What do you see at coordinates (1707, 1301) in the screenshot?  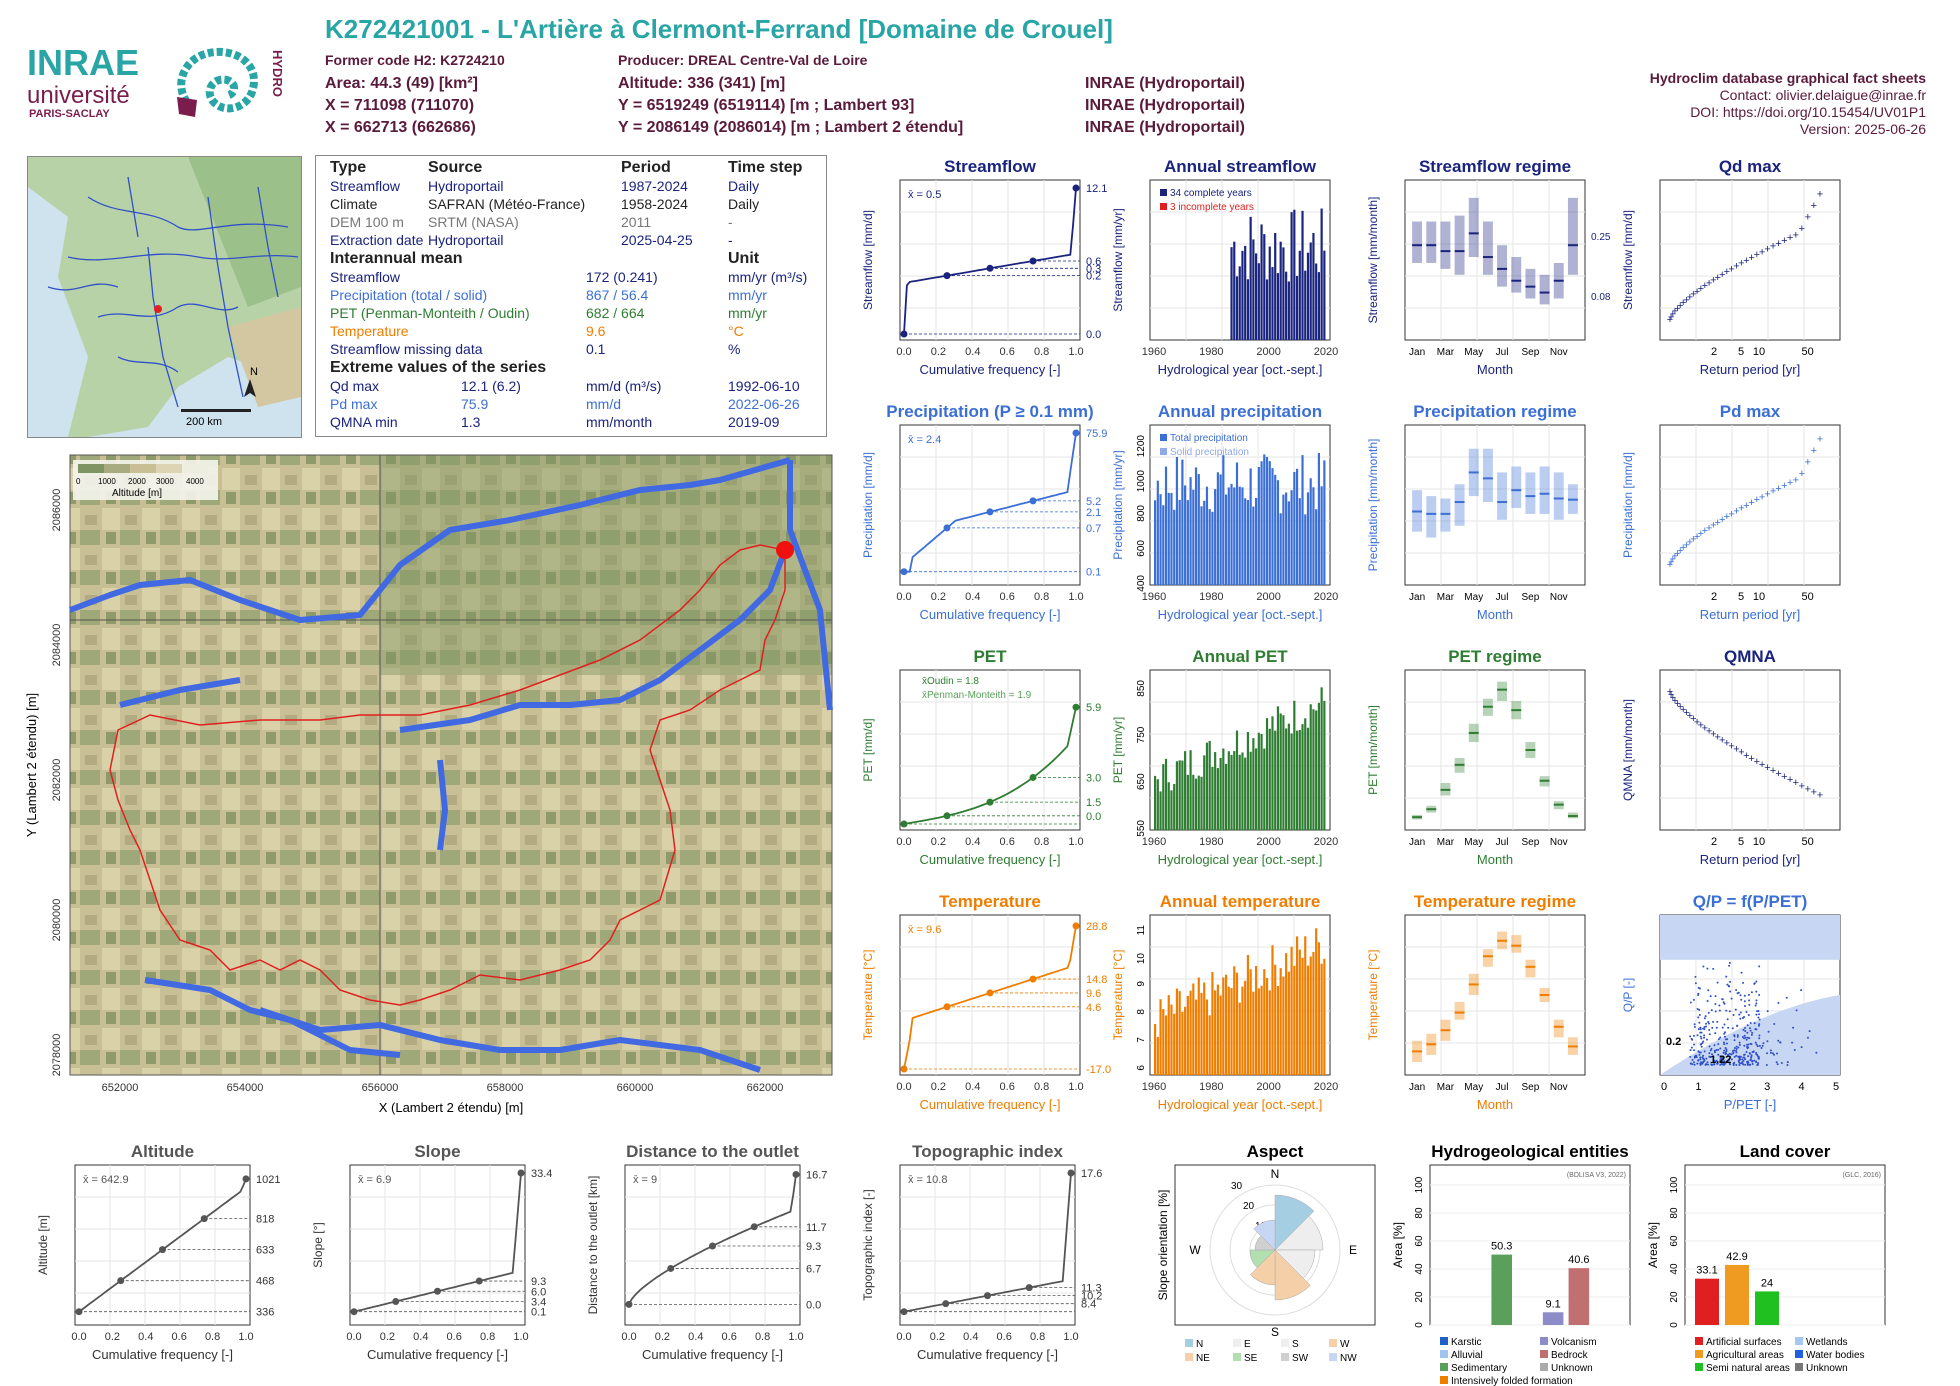 I see `landcover-bar` at bounding box center [1707, 1301].